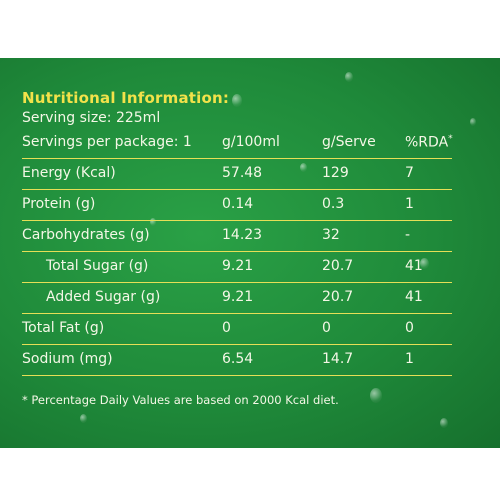  I want to click on table-cell: 7, so click(409, 173).